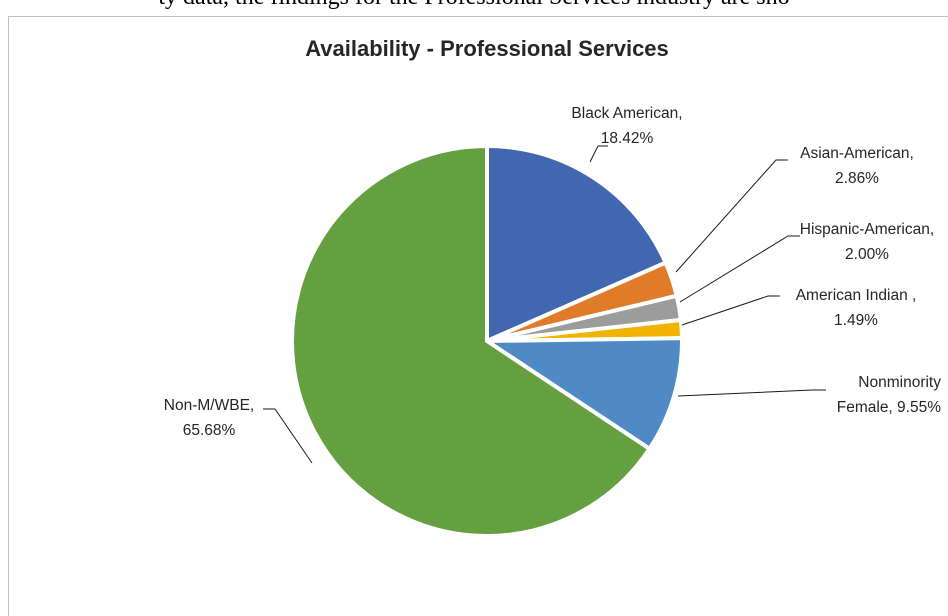 The height and width of the screenshot is (616, 948). What do you see at coordinates (582, 394) in the screenshot?
I see `pie-slice-nonminority-female` at bounding box center [582, 394].